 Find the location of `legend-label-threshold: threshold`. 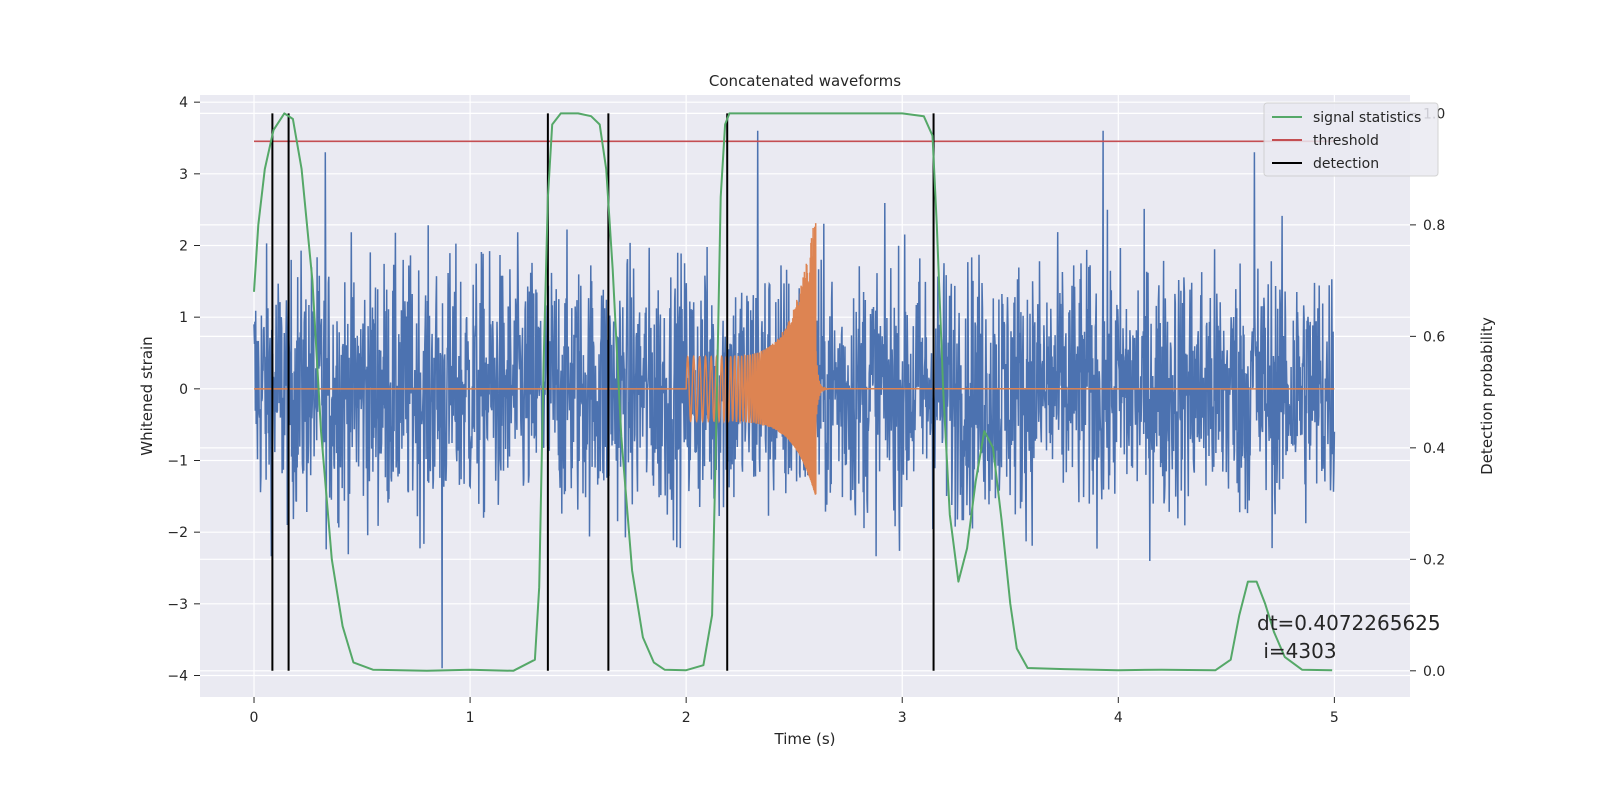

legend-label-threshold: threshold is located at coordinates (1346, 141).